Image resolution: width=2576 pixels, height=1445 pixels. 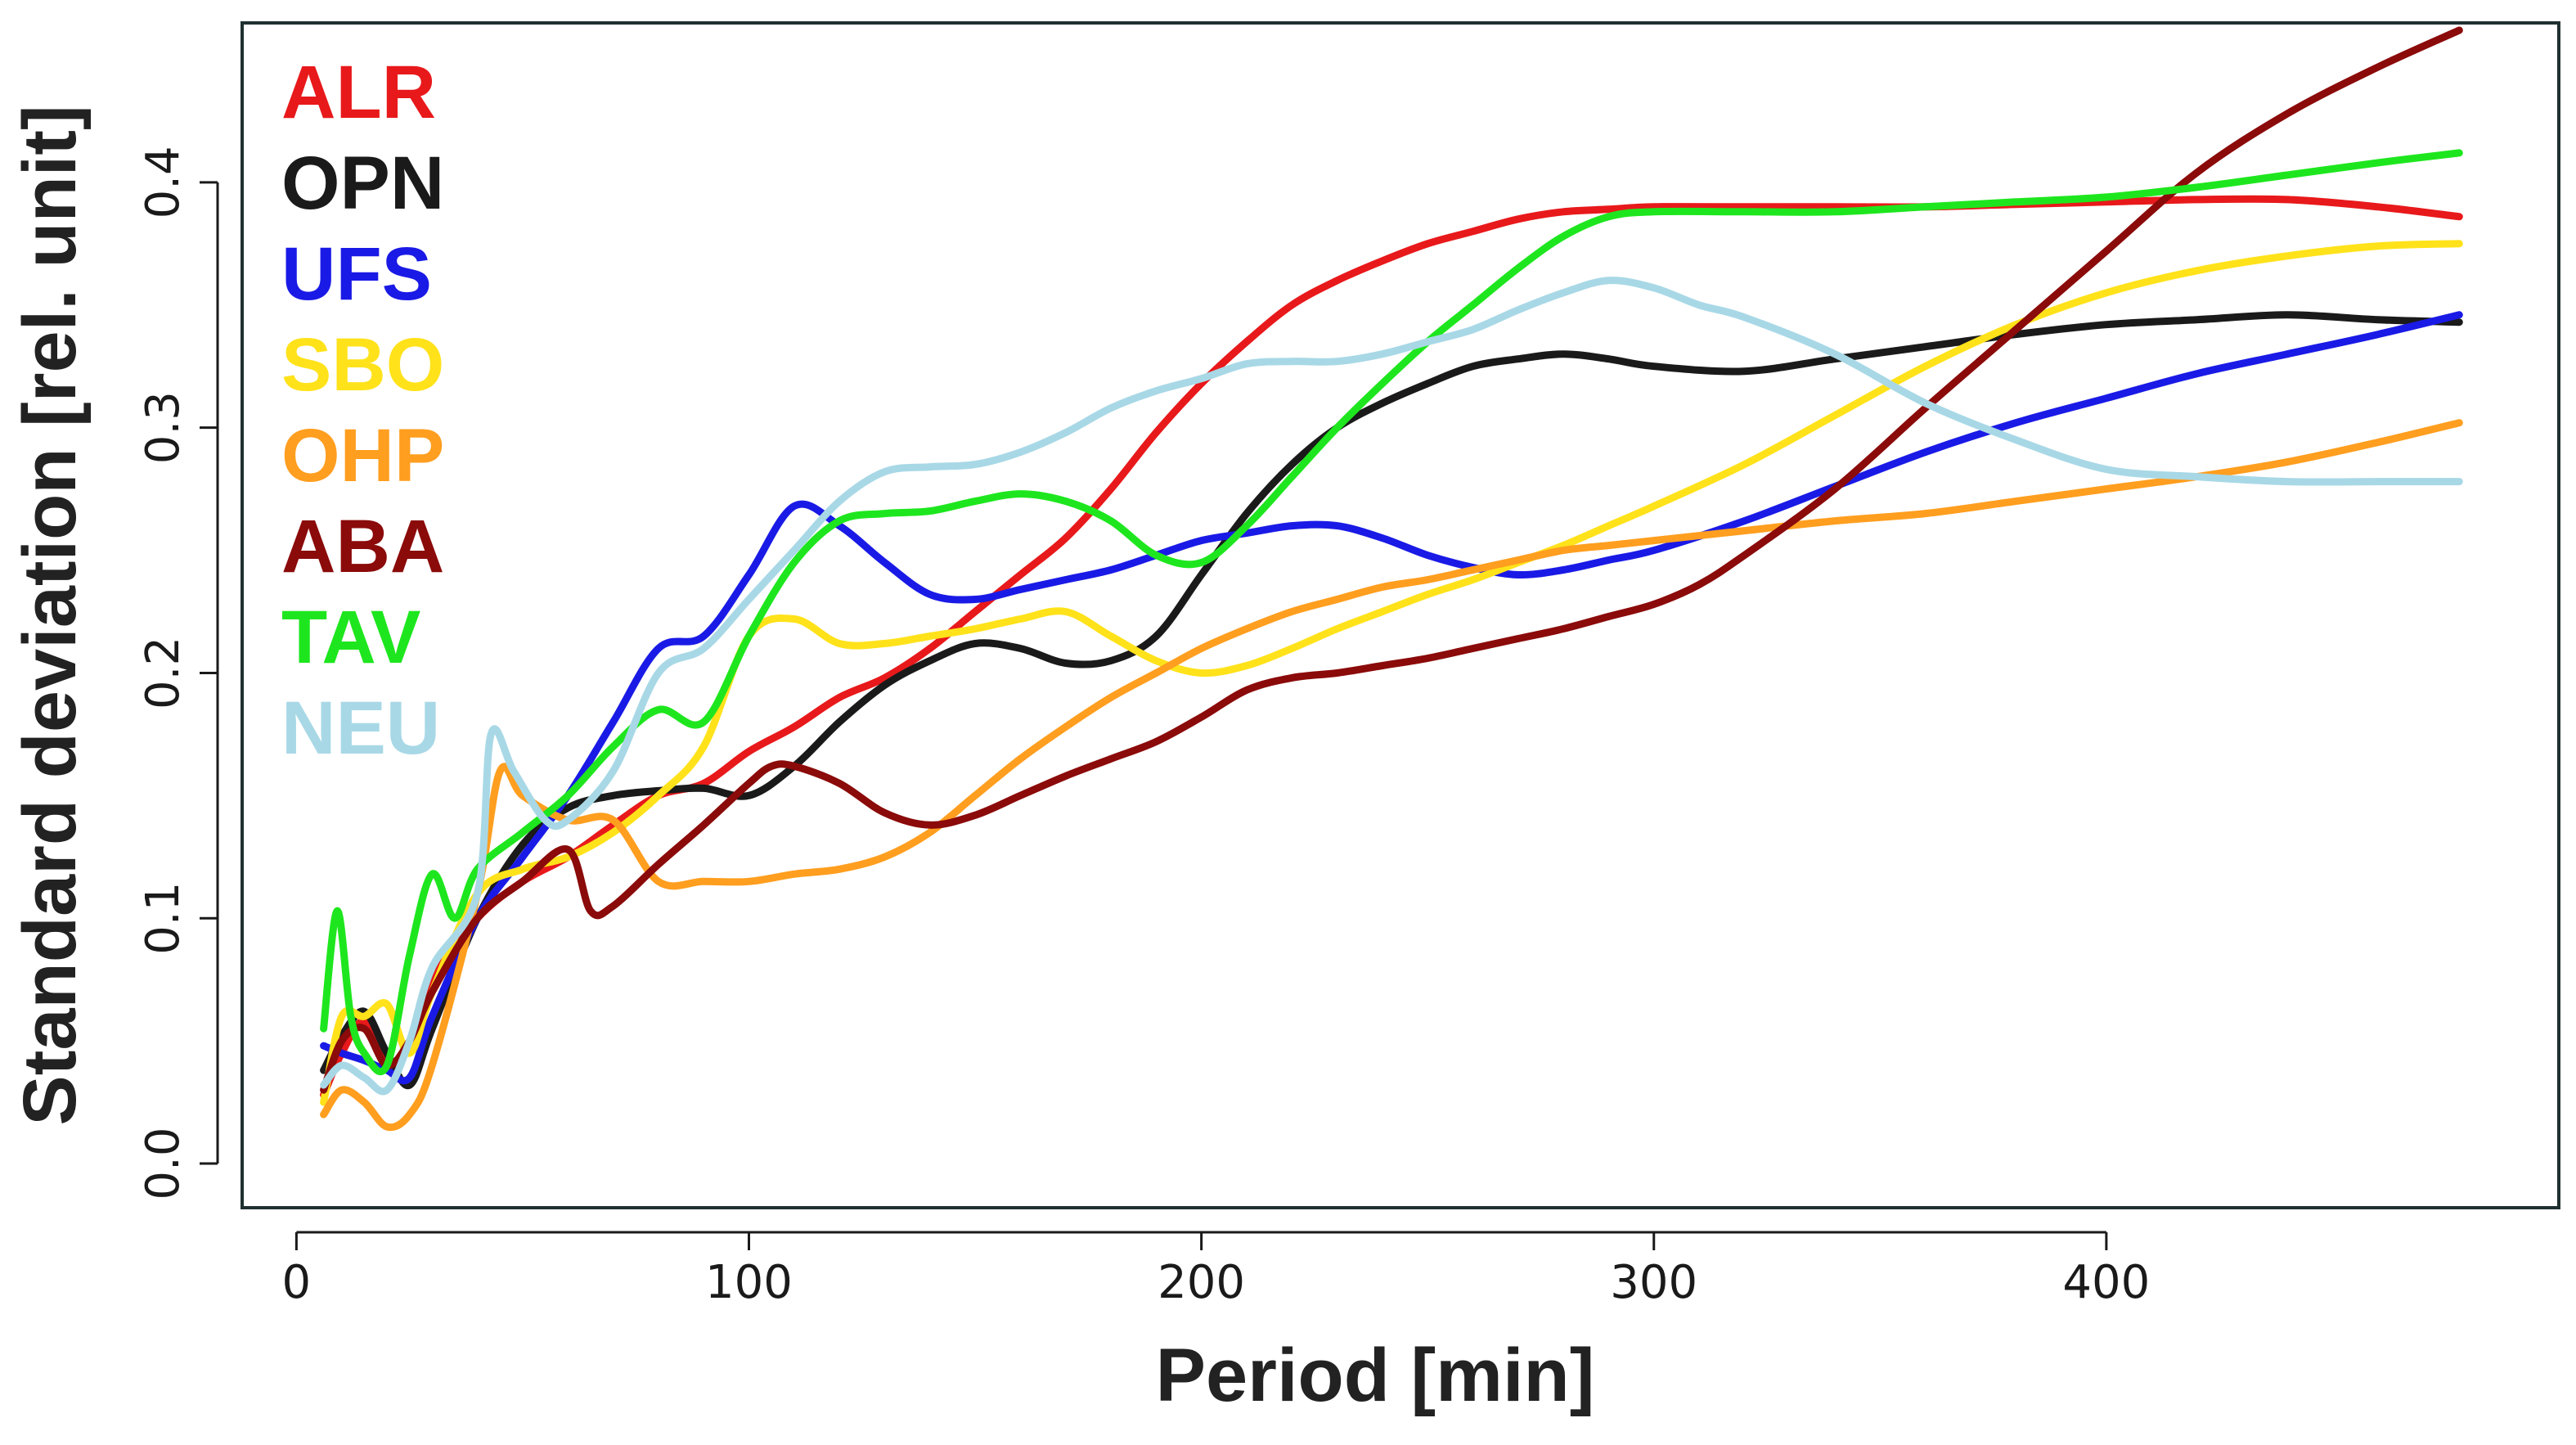 I want to click on legend-label-aba: ABA, so click(x=363, y=546).